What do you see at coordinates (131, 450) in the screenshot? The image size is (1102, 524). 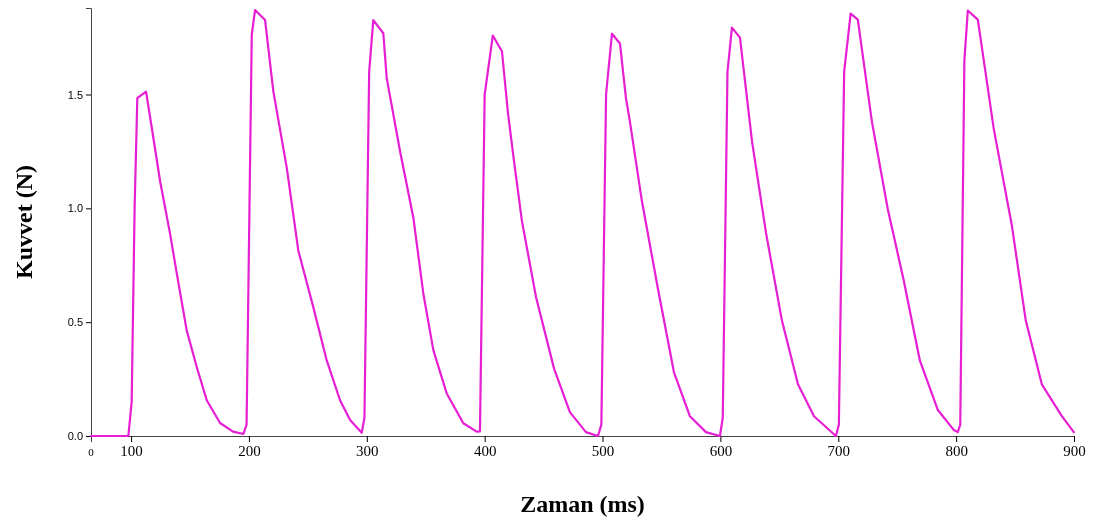 I see `x-tick-label: 100` at bounding box center [131, 450].